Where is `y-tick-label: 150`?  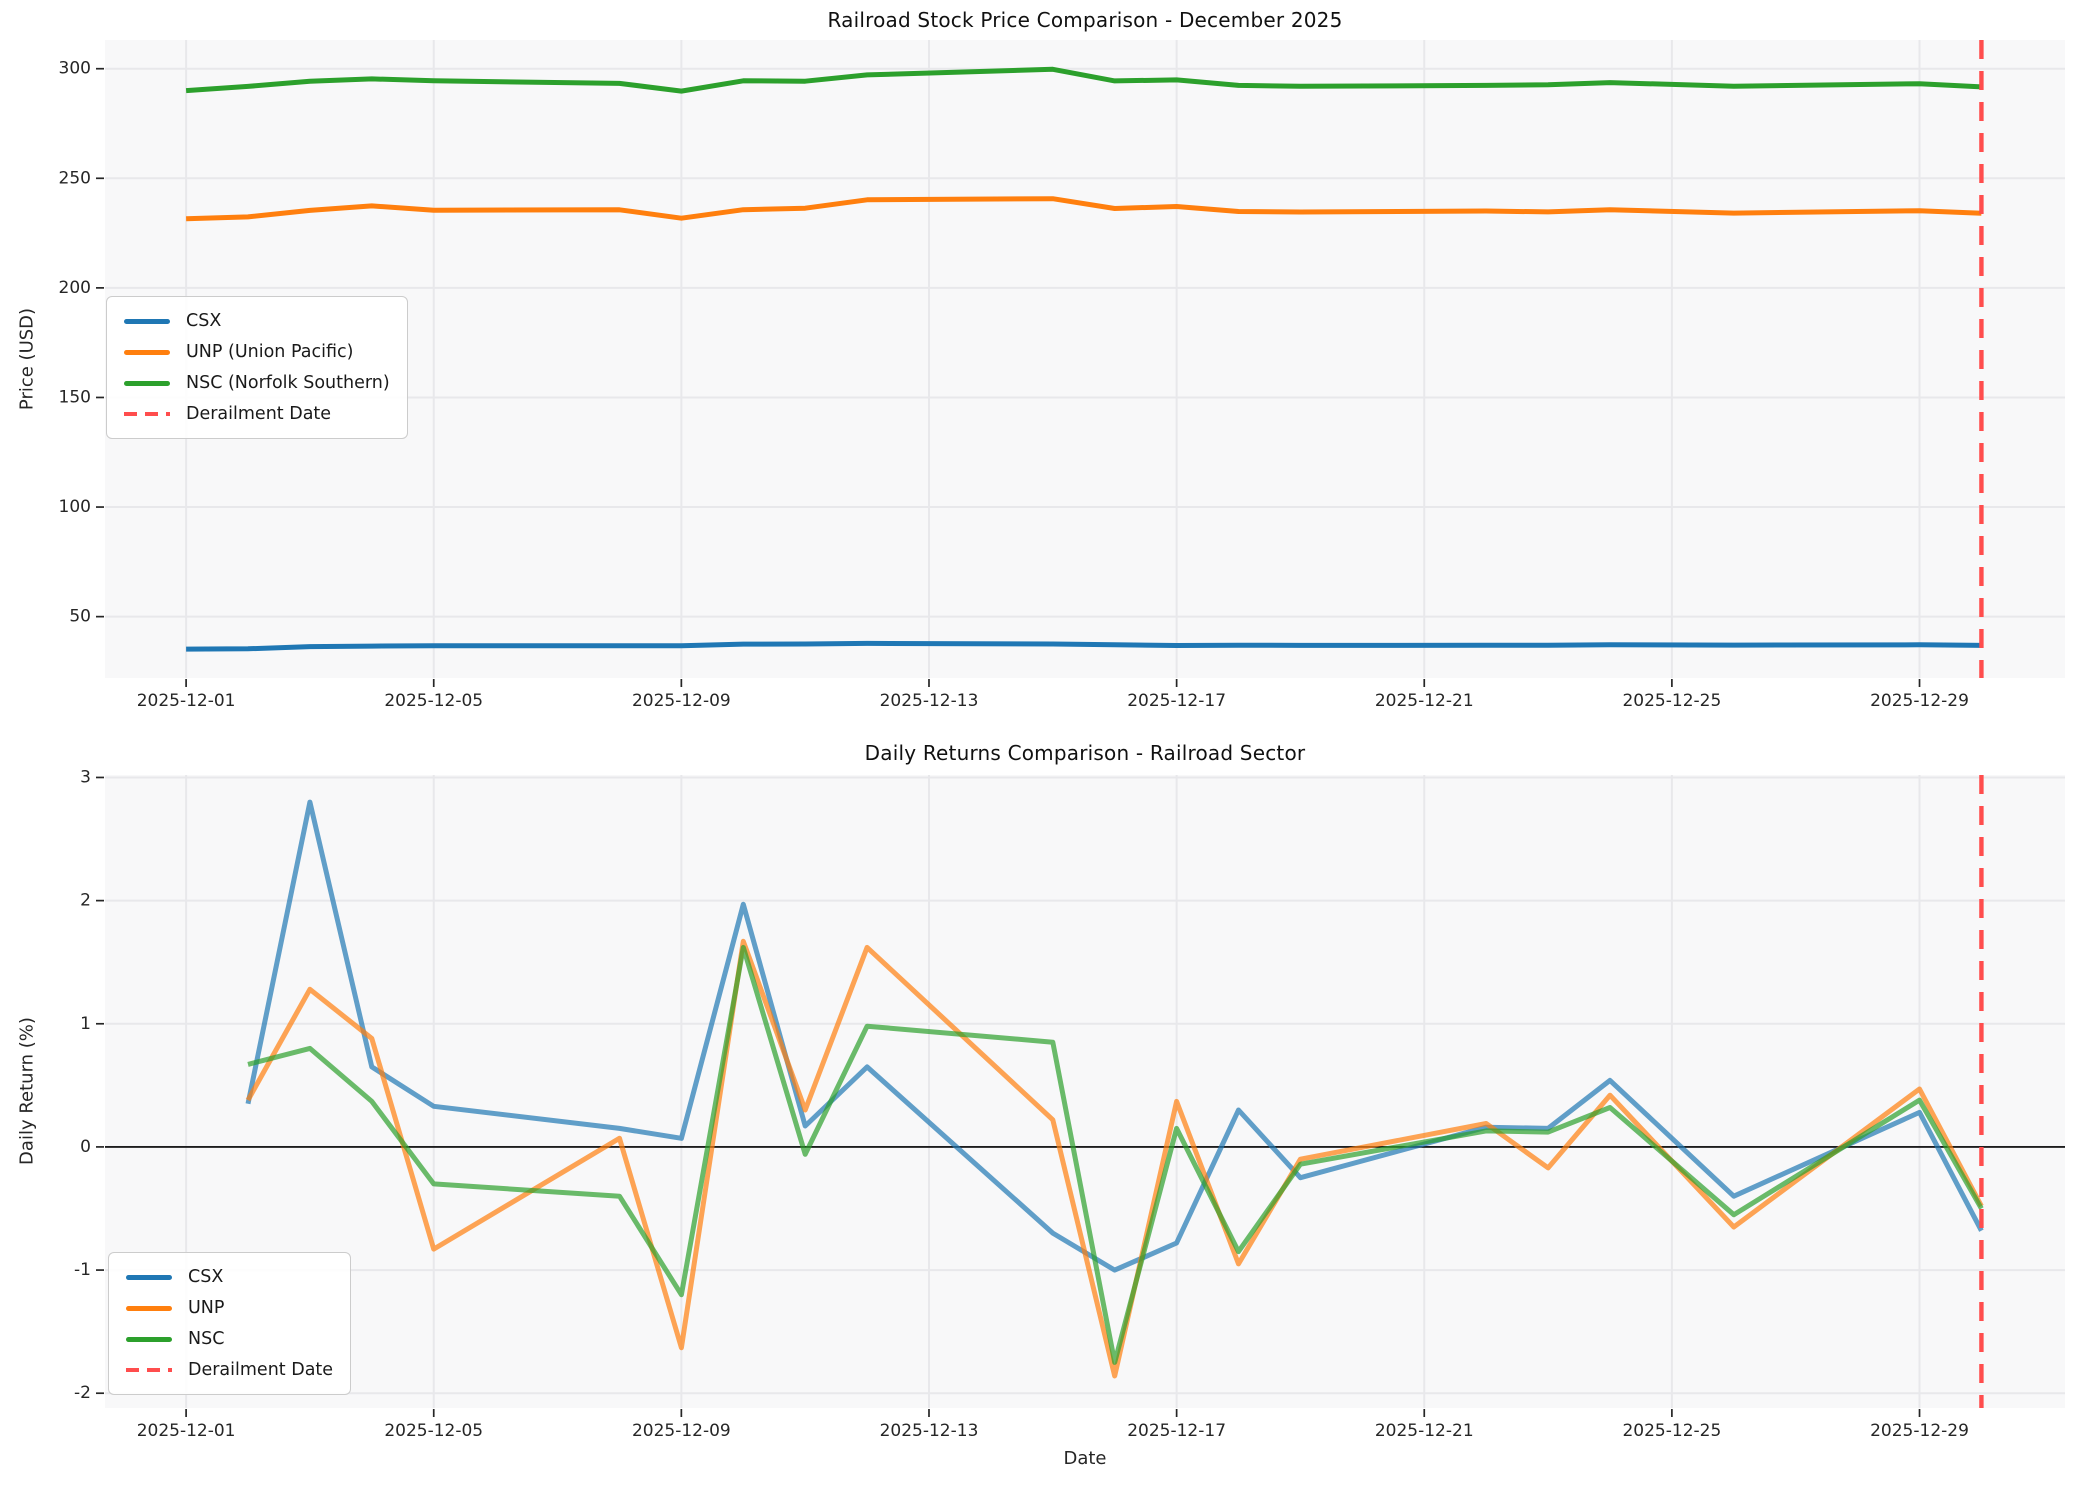 y-tick-label: 150 is located at coordinates (75, 397).